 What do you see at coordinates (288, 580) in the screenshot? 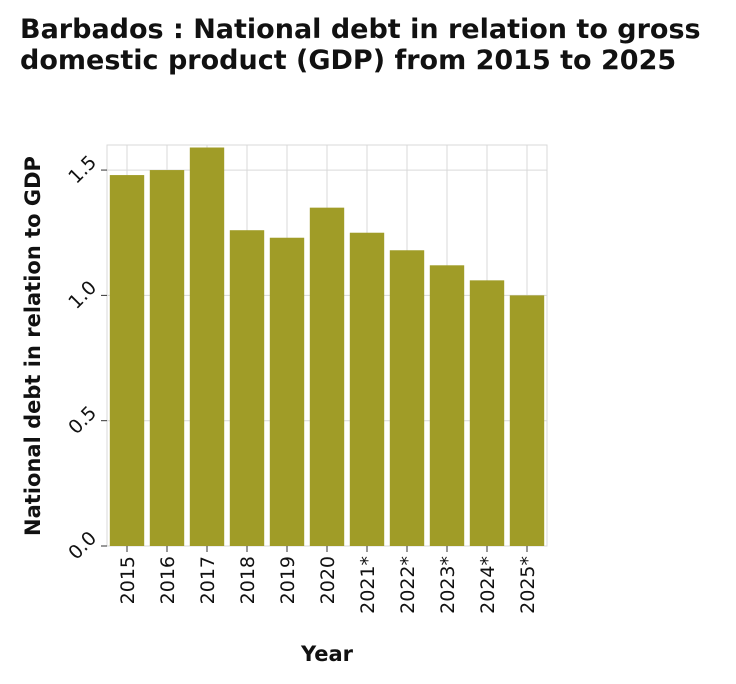
I see `x-tick-label: 2019` at bounding box center [288, 580].